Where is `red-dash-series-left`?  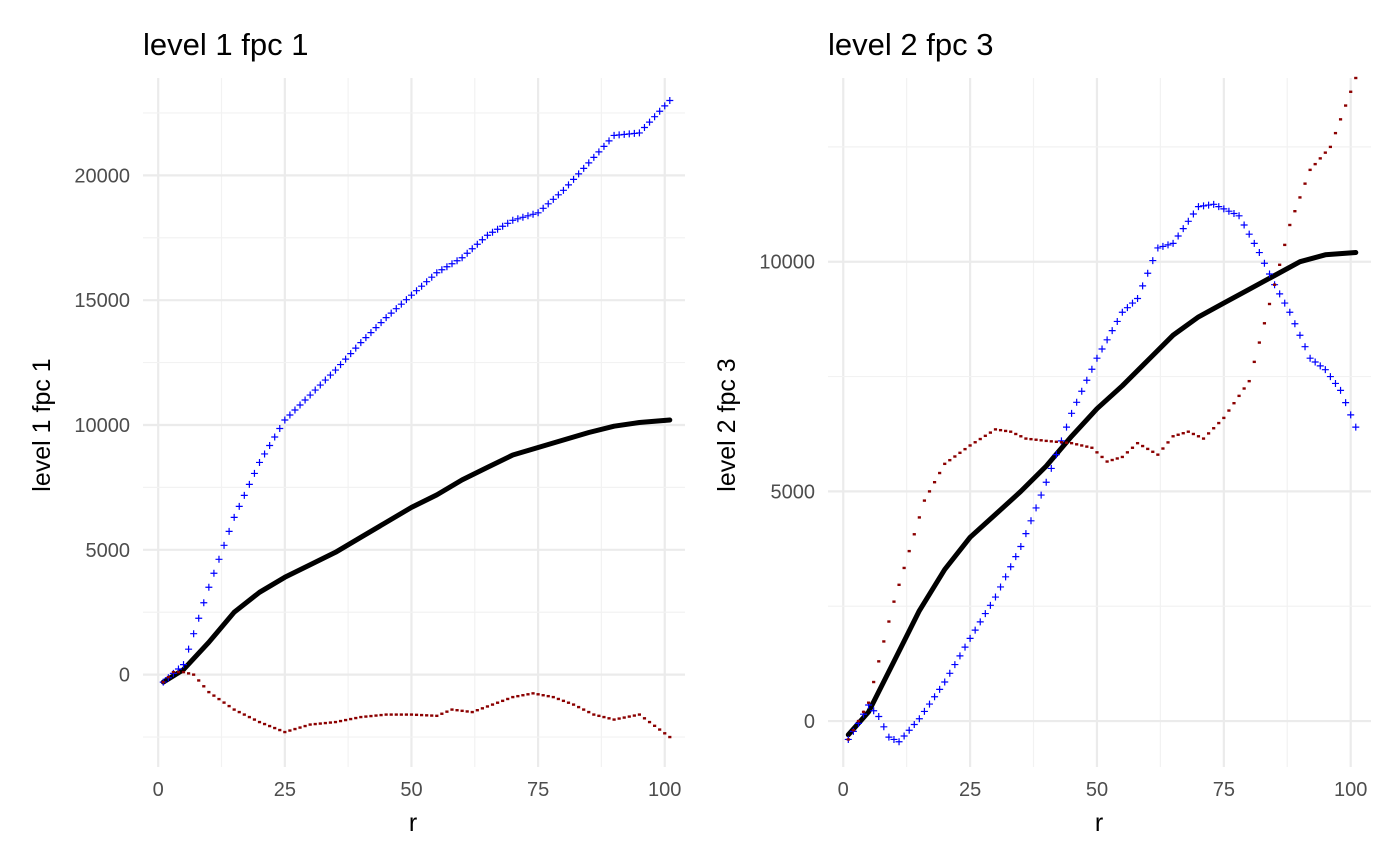
red-dash-series-left is located at coordinates (416, 704).